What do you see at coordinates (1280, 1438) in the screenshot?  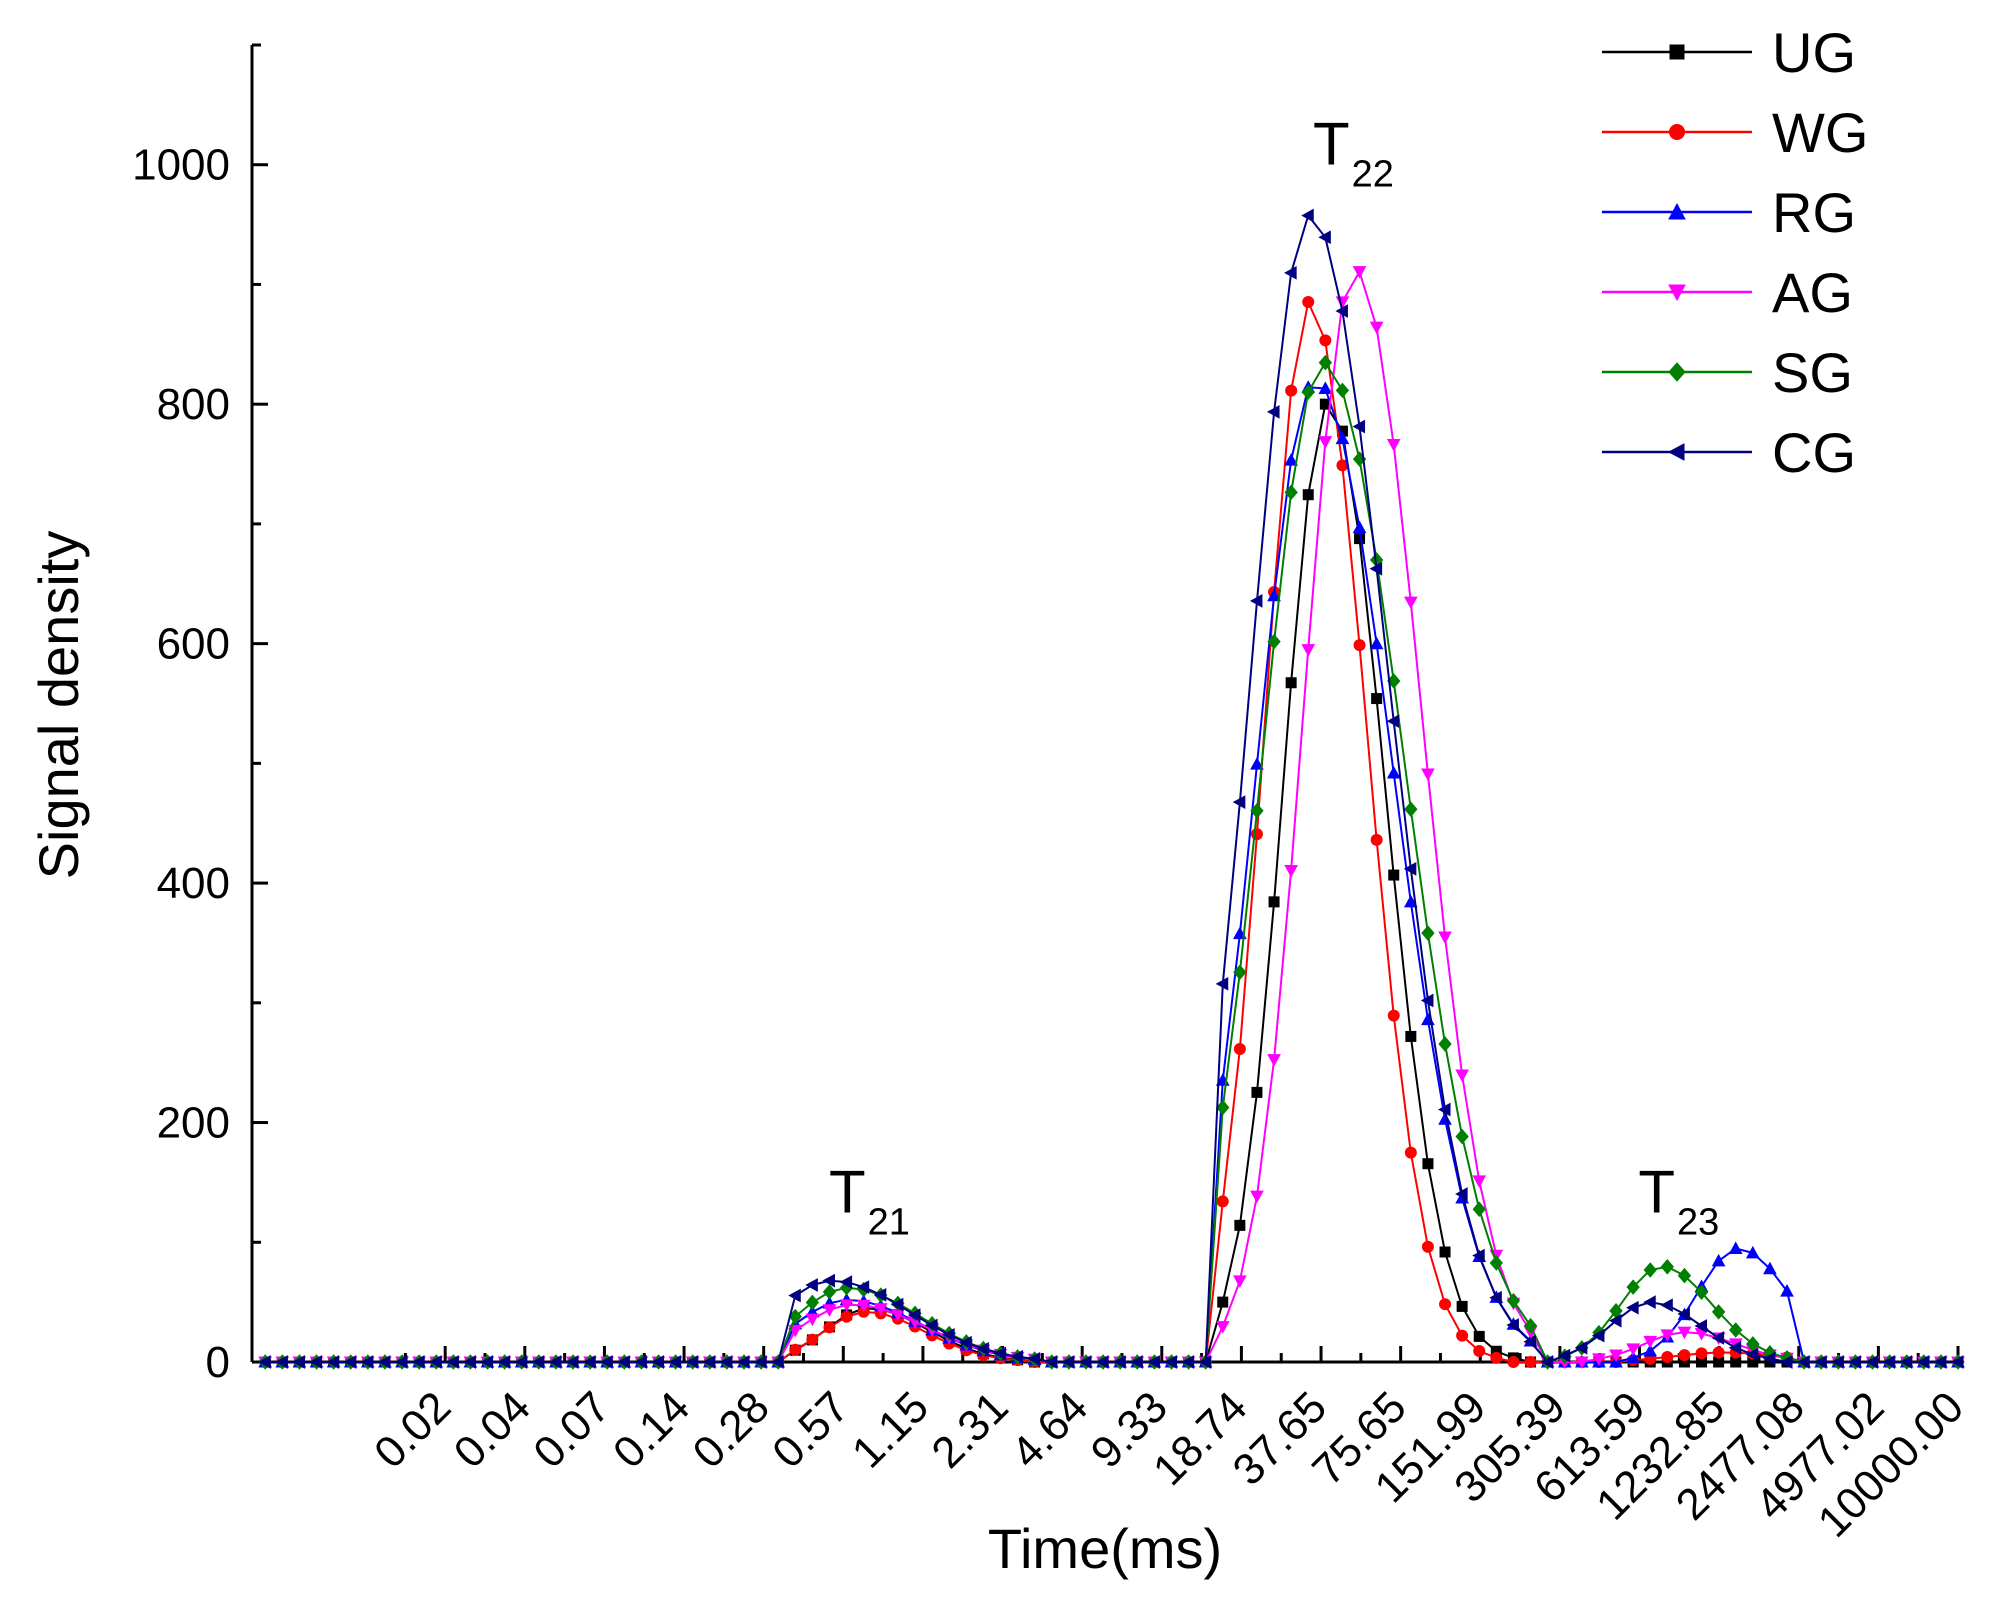 I see `x-tick-label: 37.65` at bounding box center [1280, 1438].